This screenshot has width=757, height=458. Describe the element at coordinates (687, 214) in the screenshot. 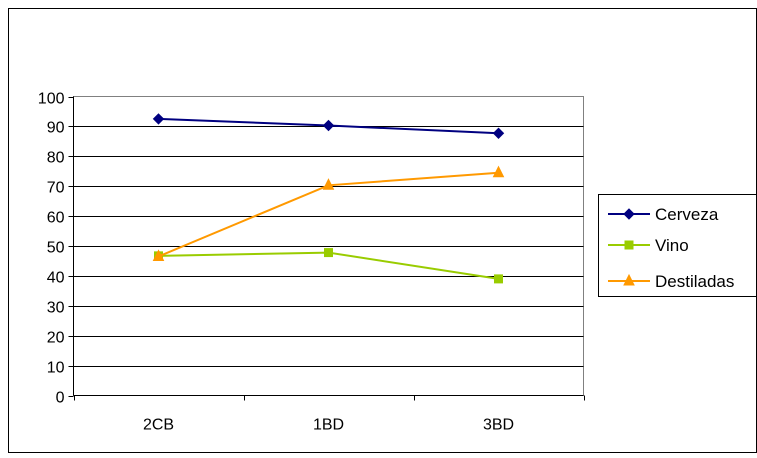

I see `legend-label-cerveza: Cerveza` at that location.